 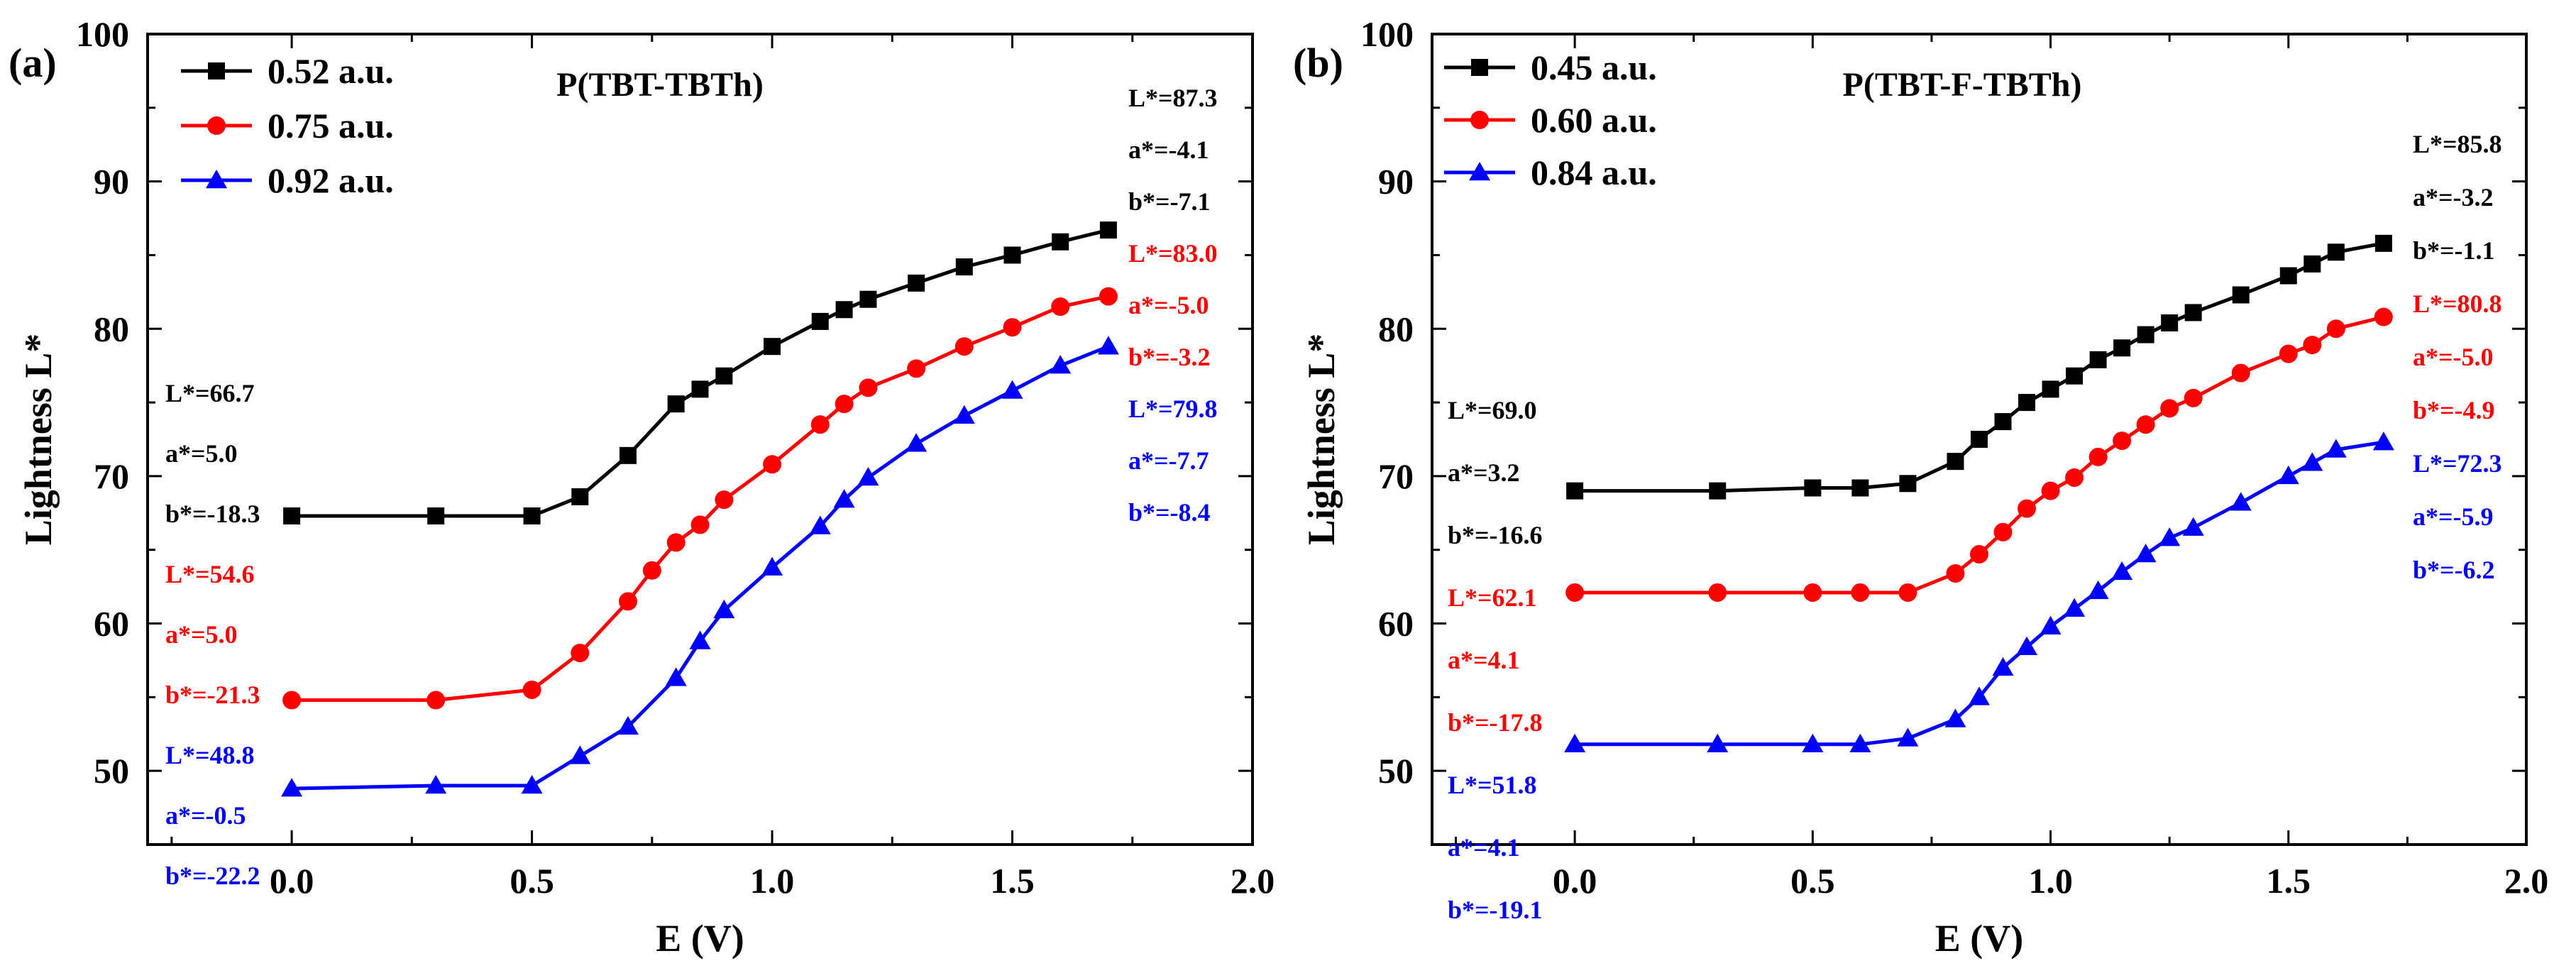 I want to click on annotation-right: a*=-5.9, so click(x=2453, y=517).